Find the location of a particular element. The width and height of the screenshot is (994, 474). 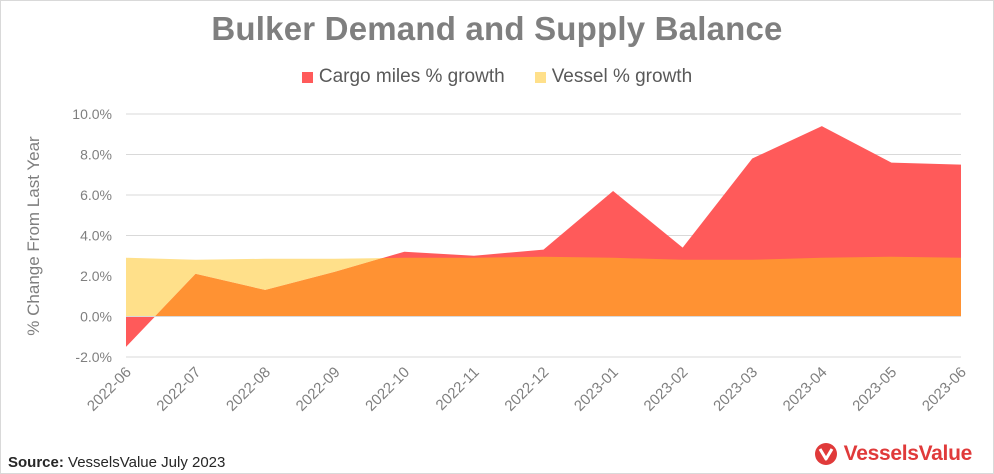

legend-swatch-cargo is located at coordinates (307, 77).